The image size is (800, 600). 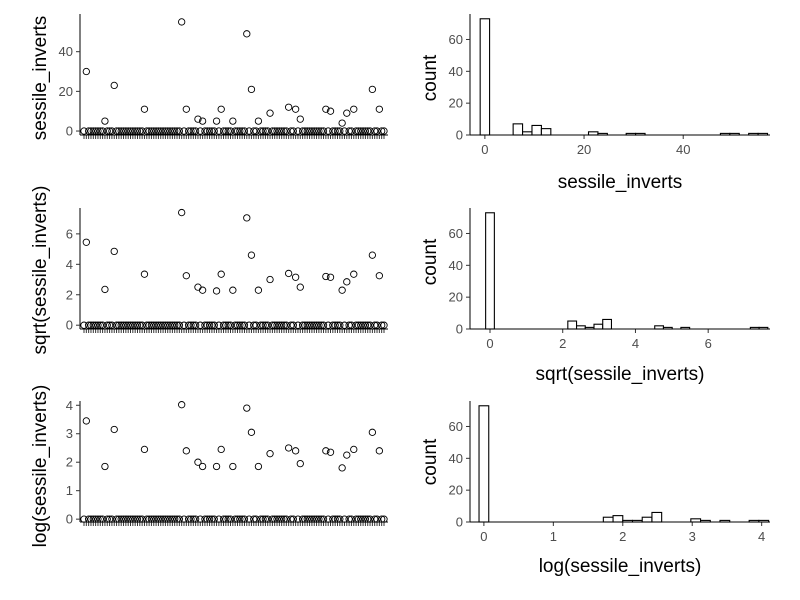 What do you see at coordinates (40, 270) in the screenshot?
I see `y-axis-title: sqrt(sessile_inverts)` at bounding box center [40, 270].